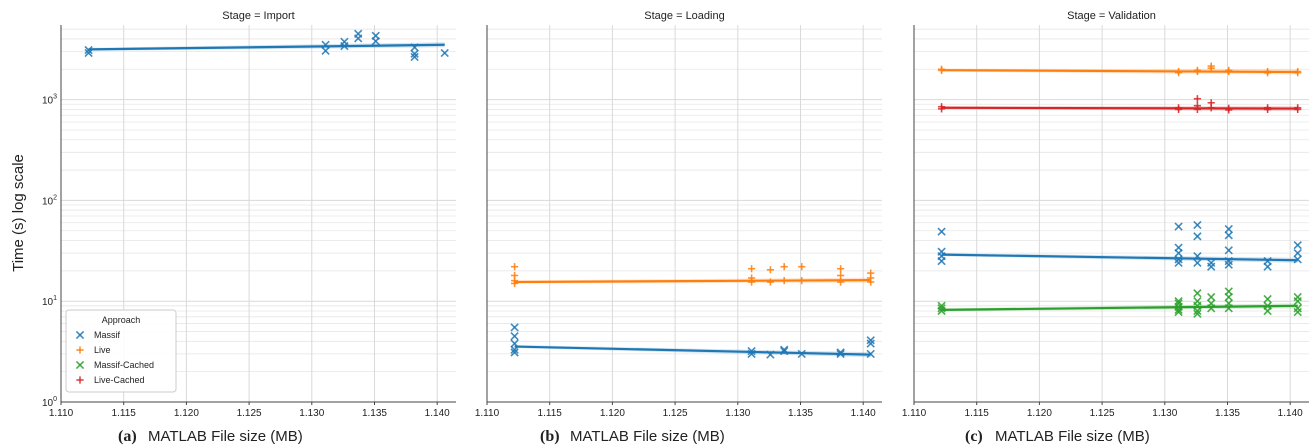  What do you see at coordinates (18, 213) in the screenshot?
I see `y-axis-label: Time (s) log scale` at bounding box center [18, 213].